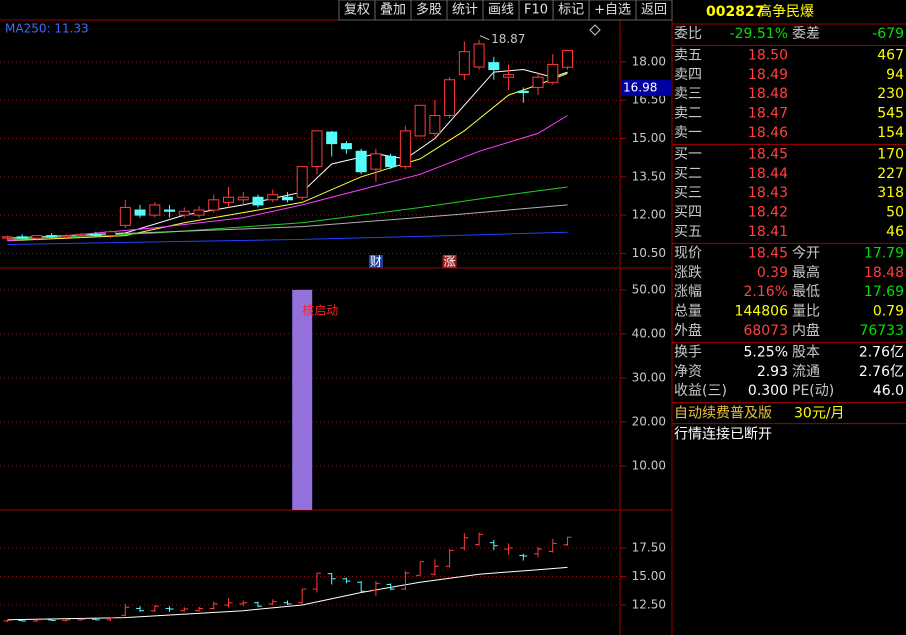 The image size is (906, 635). Describe the element at coordinates (688, 312) in the screenshot. I see `quote-label: 总量` at that location.